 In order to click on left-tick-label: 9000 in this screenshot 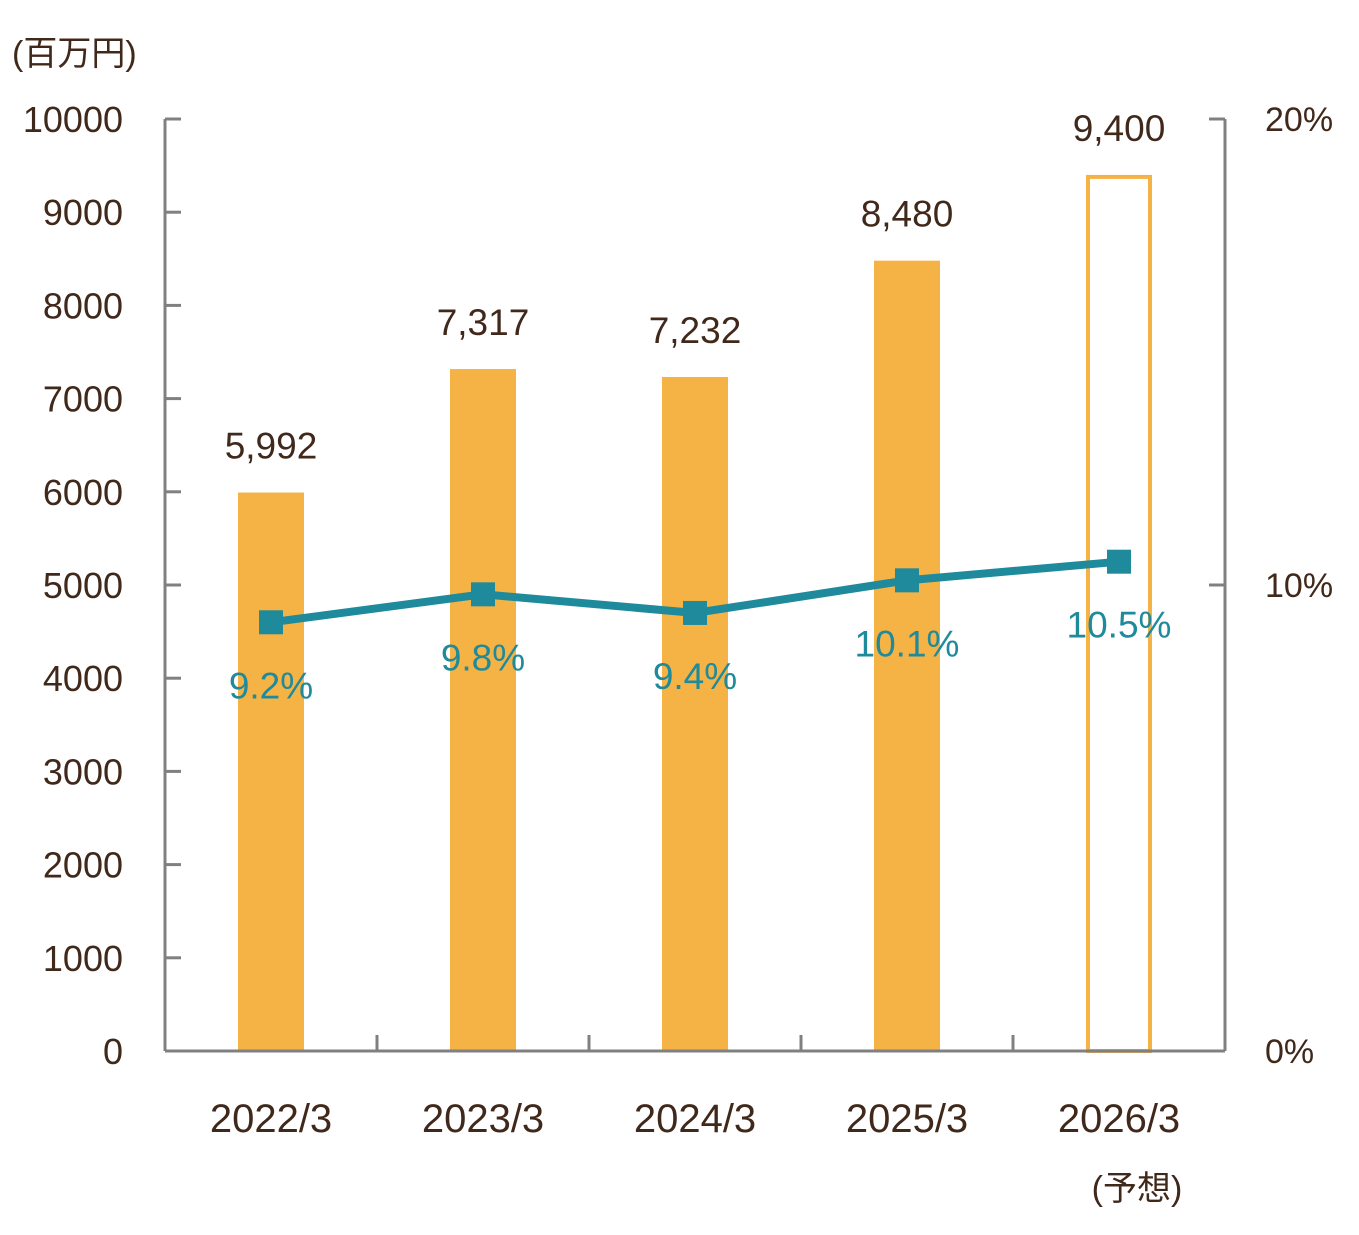, I will do `click(83, 212)`.